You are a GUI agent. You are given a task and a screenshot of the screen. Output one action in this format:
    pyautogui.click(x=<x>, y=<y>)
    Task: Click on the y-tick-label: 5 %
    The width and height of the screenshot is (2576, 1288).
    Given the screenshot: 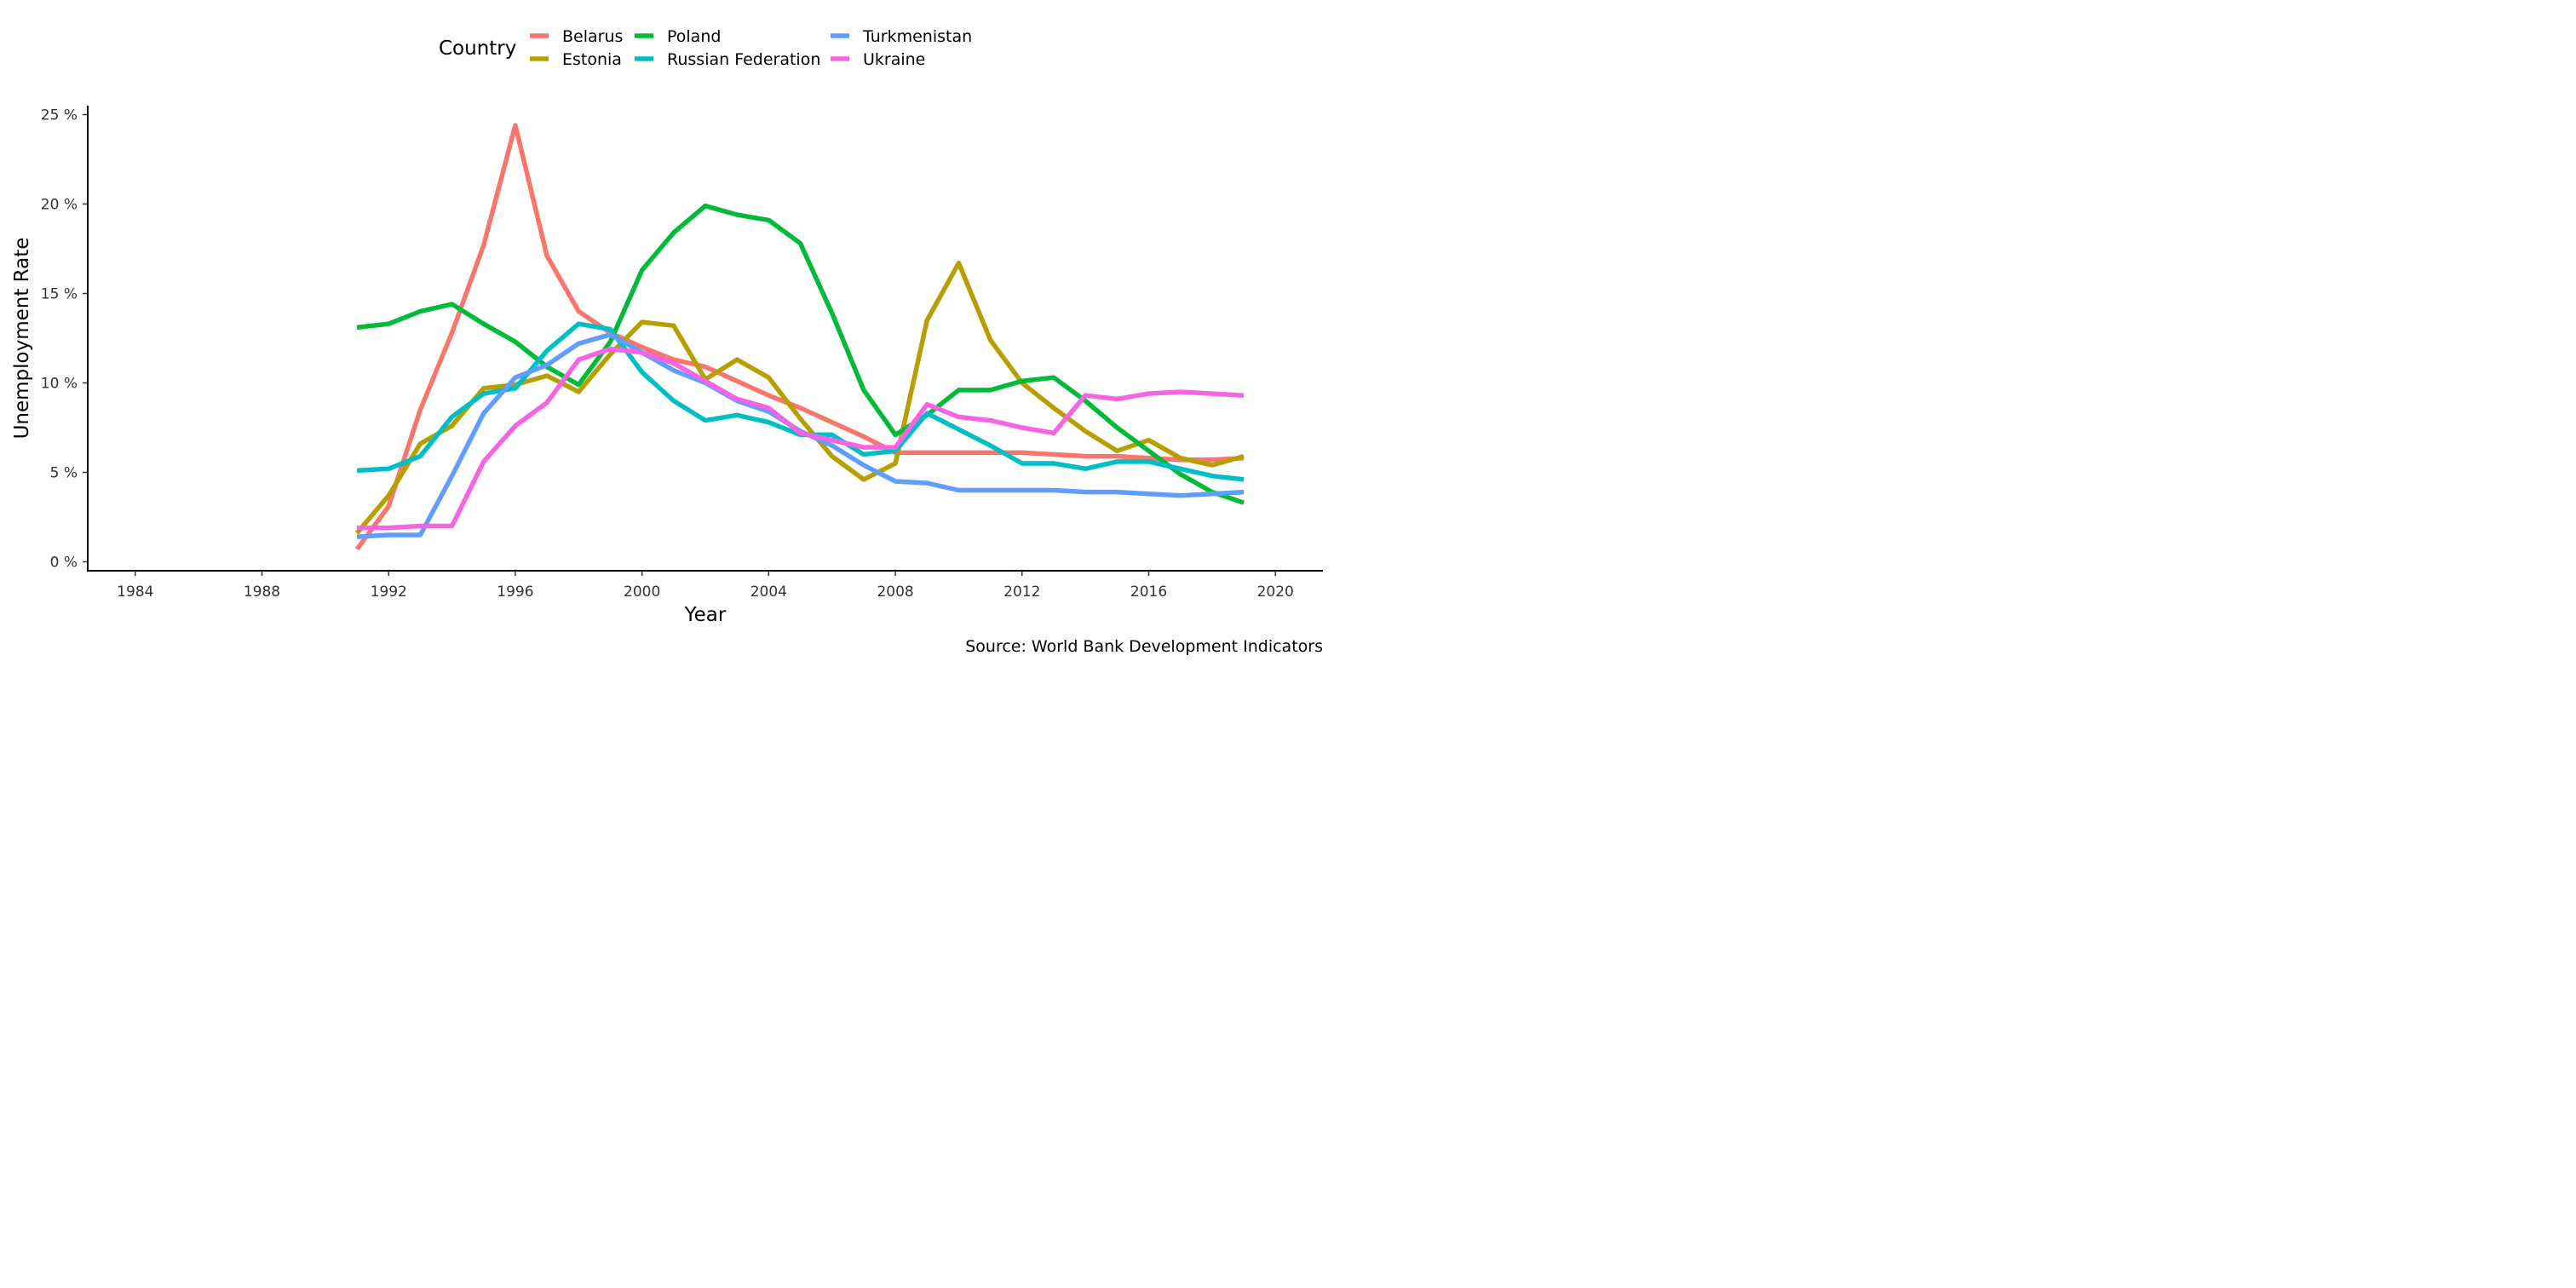 What is the action you would take?
    pyautogui.click(x=64, y=474)
    